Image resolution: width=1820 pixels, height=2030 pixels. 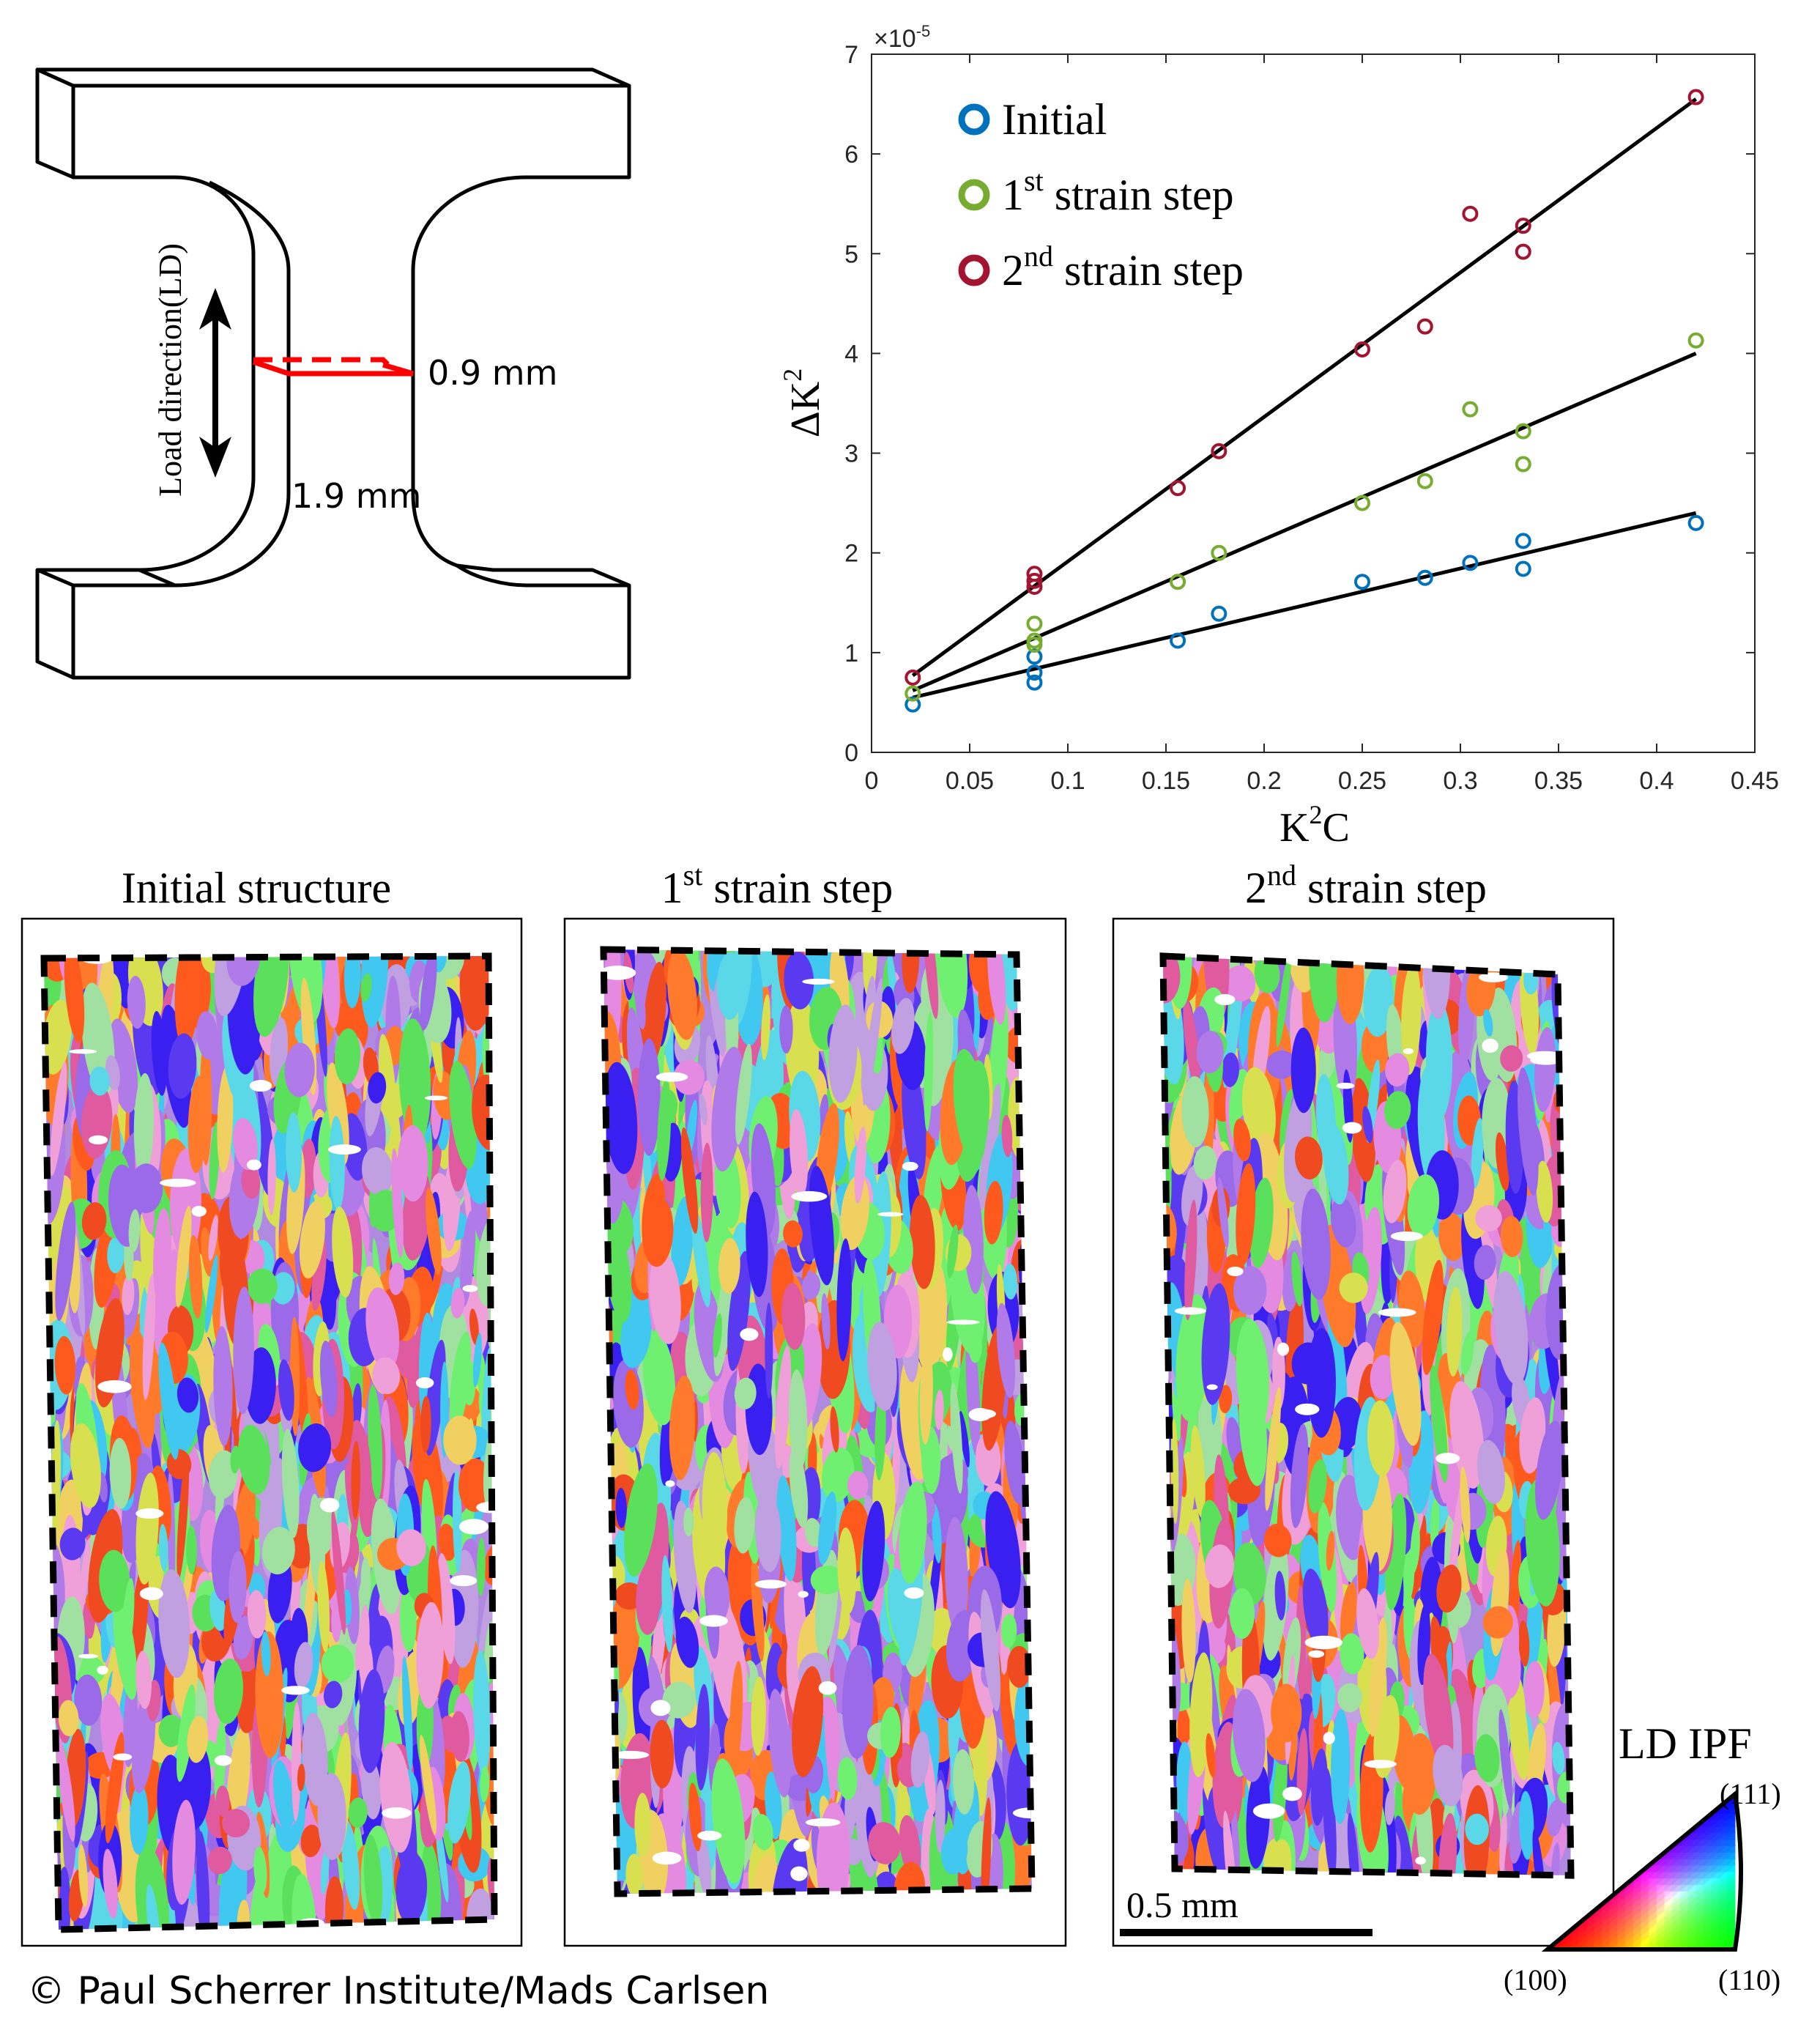 I want to click on load-direction-label: Load direction(LD), so click(x=170, y=370).